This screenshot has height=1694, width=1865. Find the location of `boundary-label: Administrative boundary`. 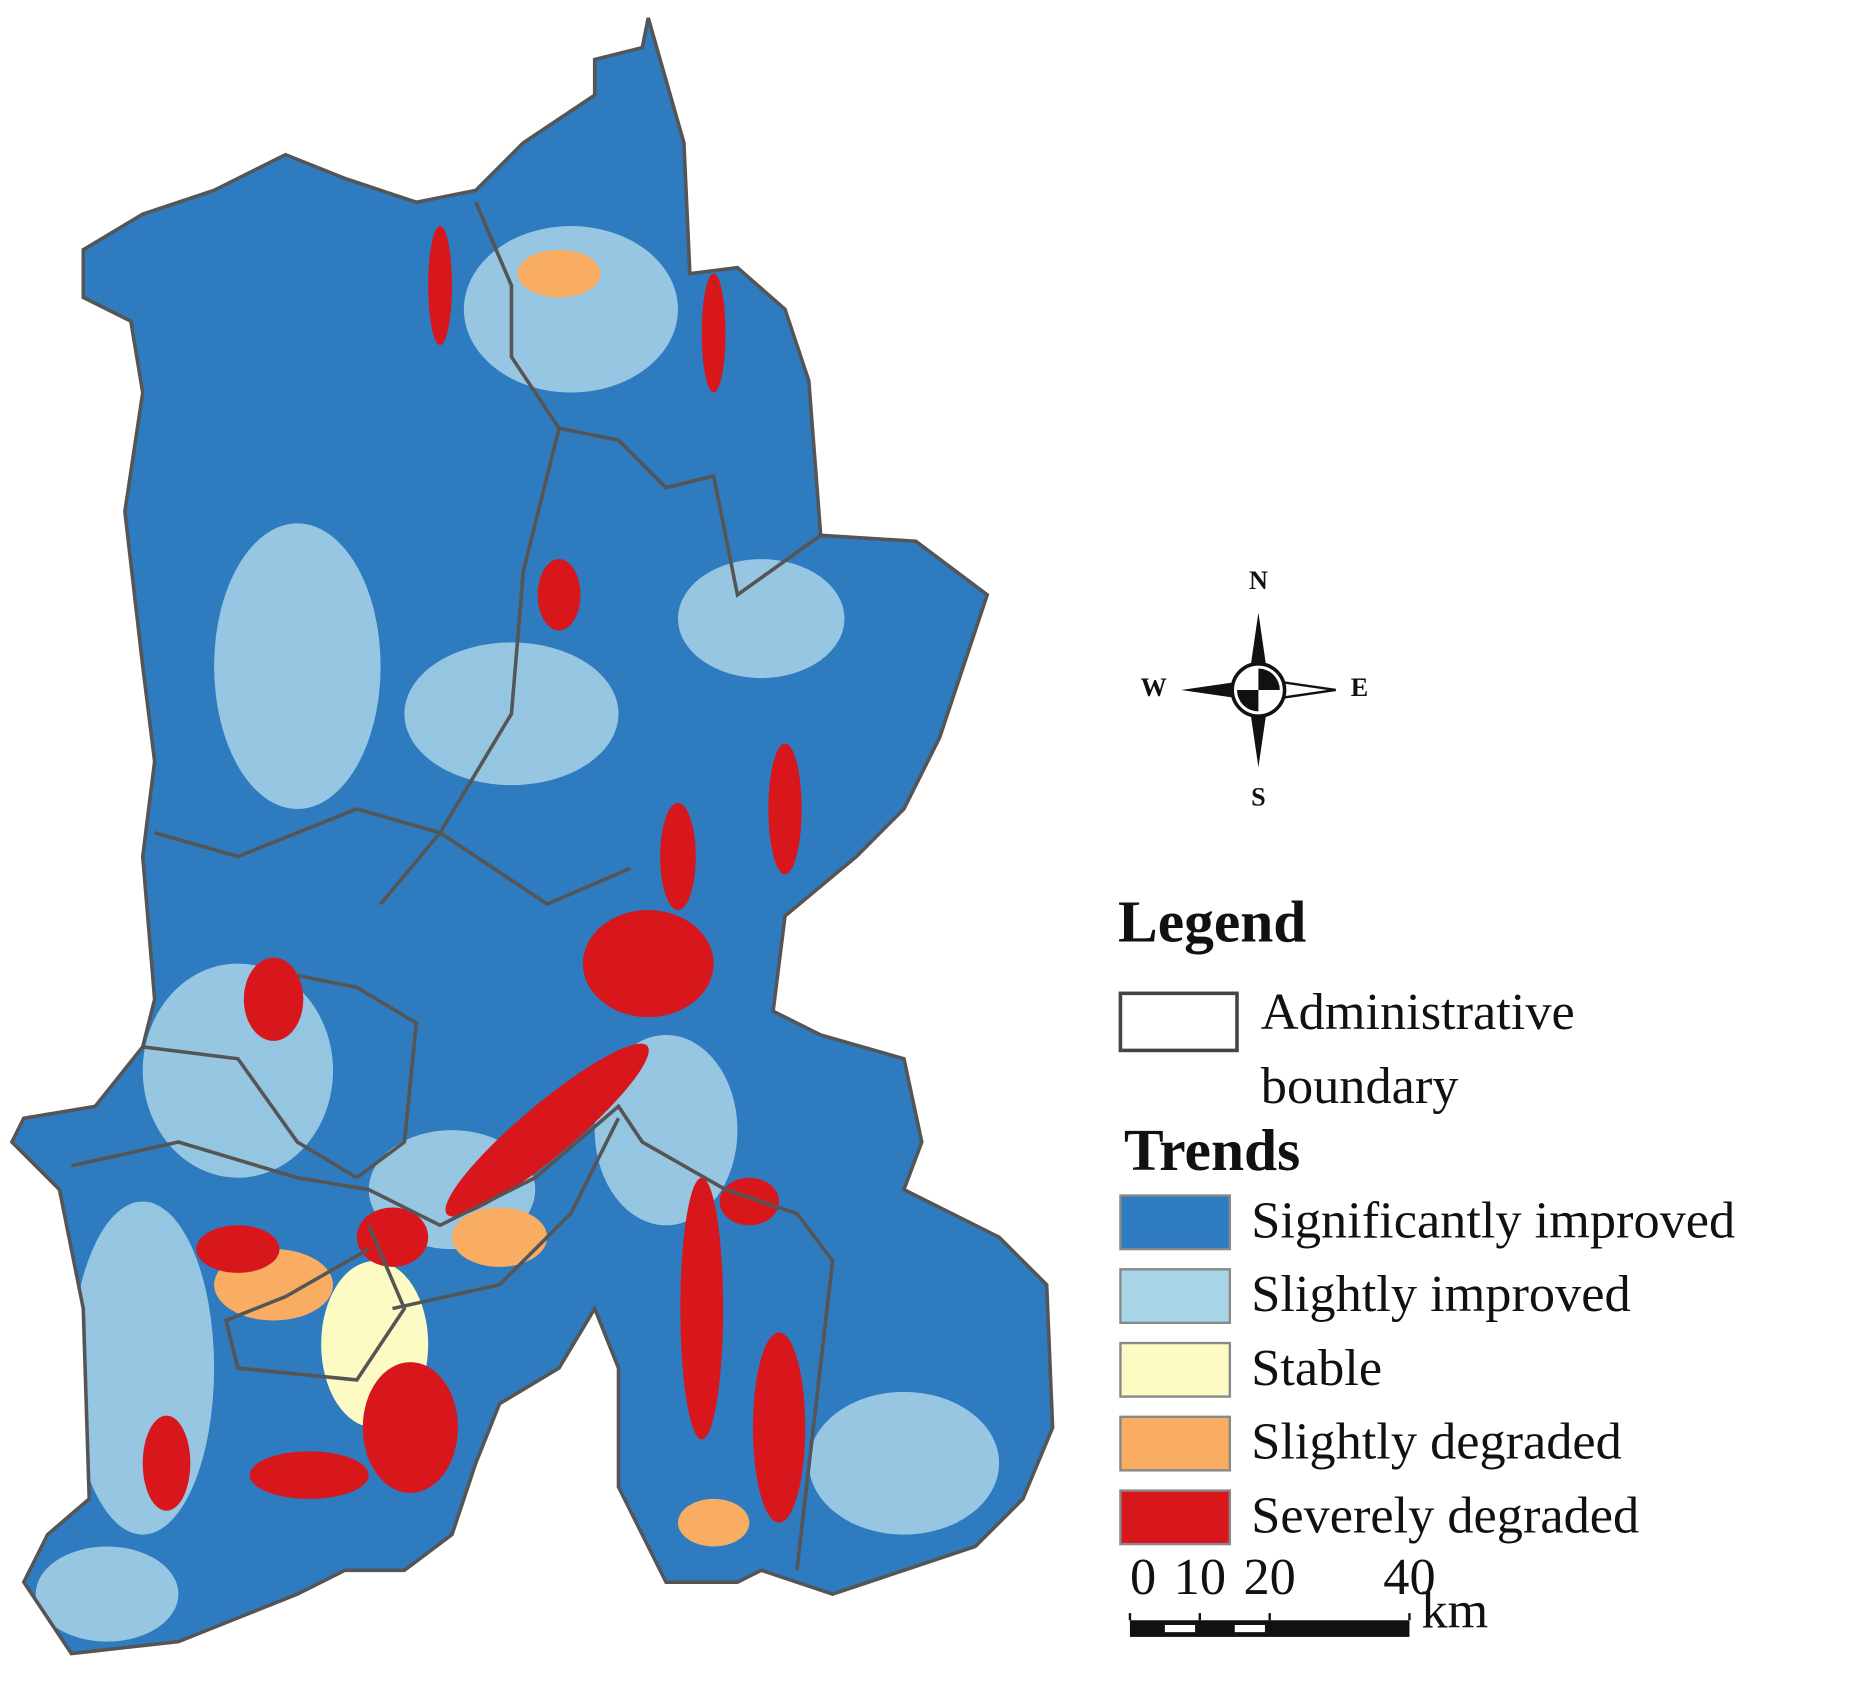

boundary-label: Administrative boundary is located at coordinates (1417, 1048).